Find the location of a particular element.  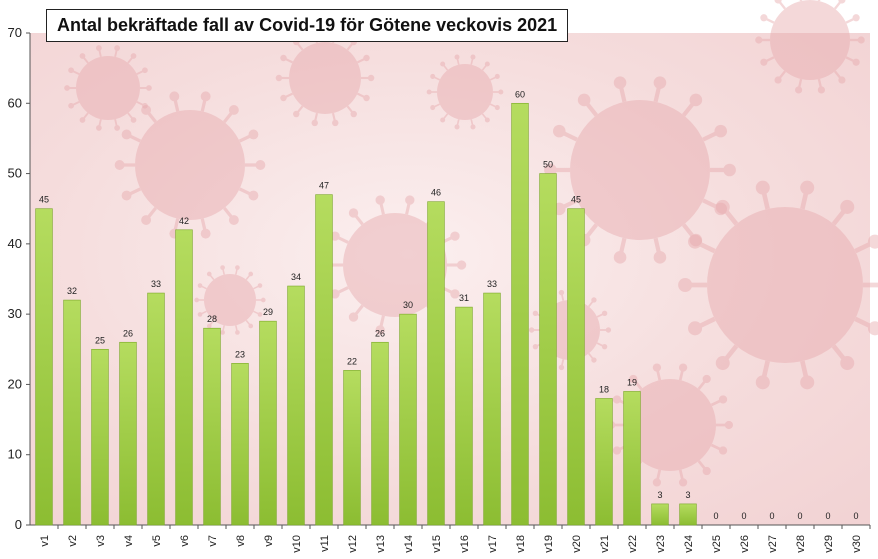

x-tick-label: v21 is located at coordinates (605, 544).